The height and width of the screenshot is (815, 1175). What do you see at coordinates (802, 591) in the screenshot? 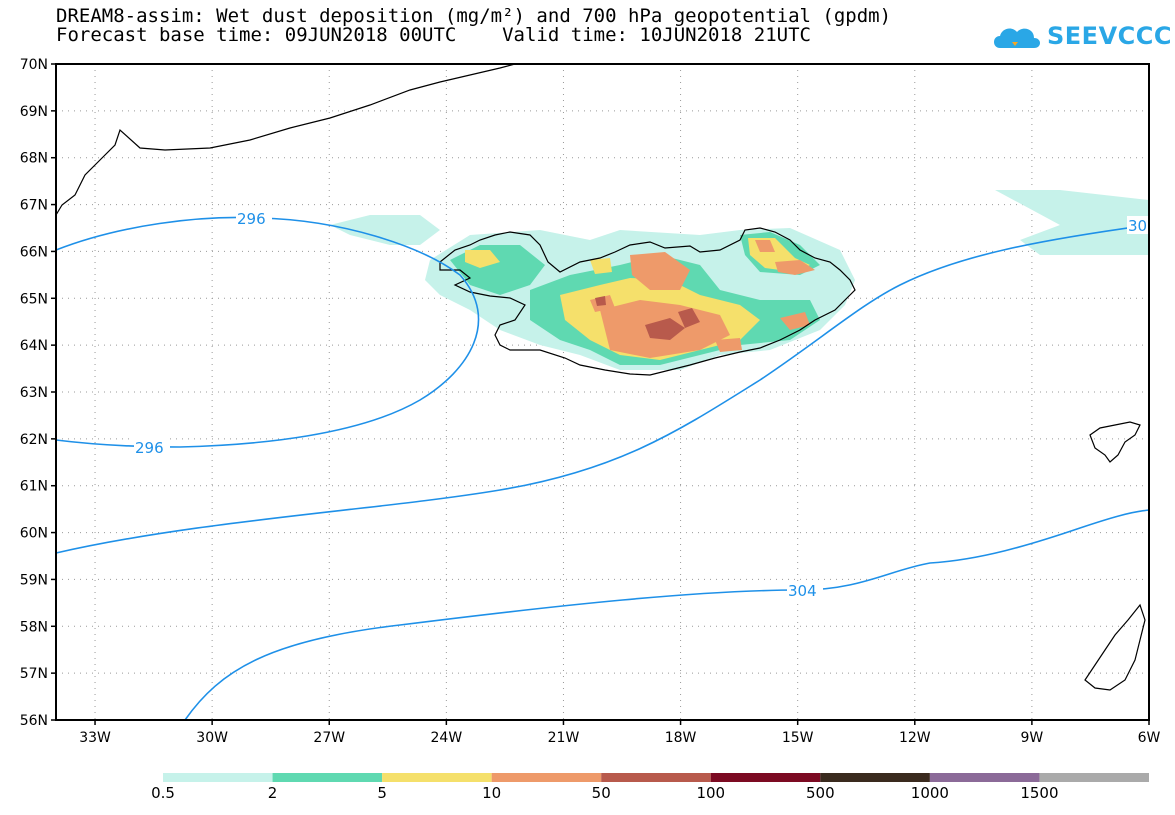
I see `contour-label-304: 304` at bounding box center [802, 591].